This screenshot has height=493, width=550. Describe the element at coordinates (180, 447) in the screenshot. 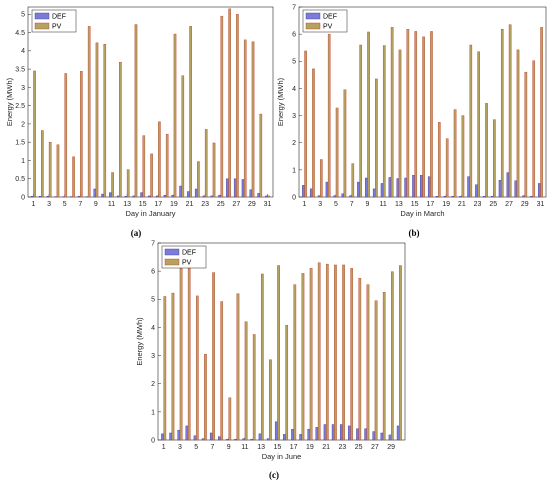

I see `x-tick-label: 3` at that location.